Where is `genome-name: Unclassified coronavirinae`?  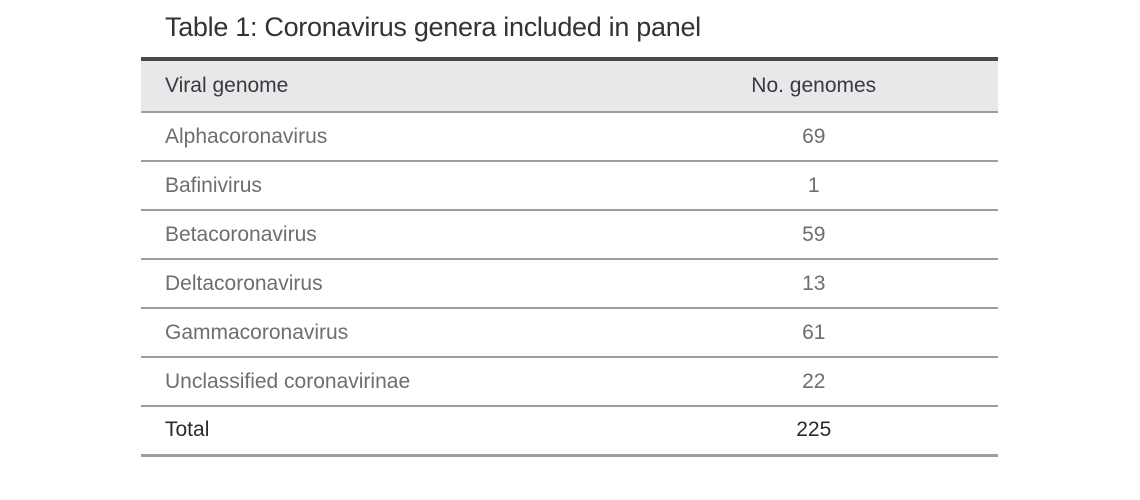
genome-name: Unclassified coronavirinae is located at coordinates (385, 382).